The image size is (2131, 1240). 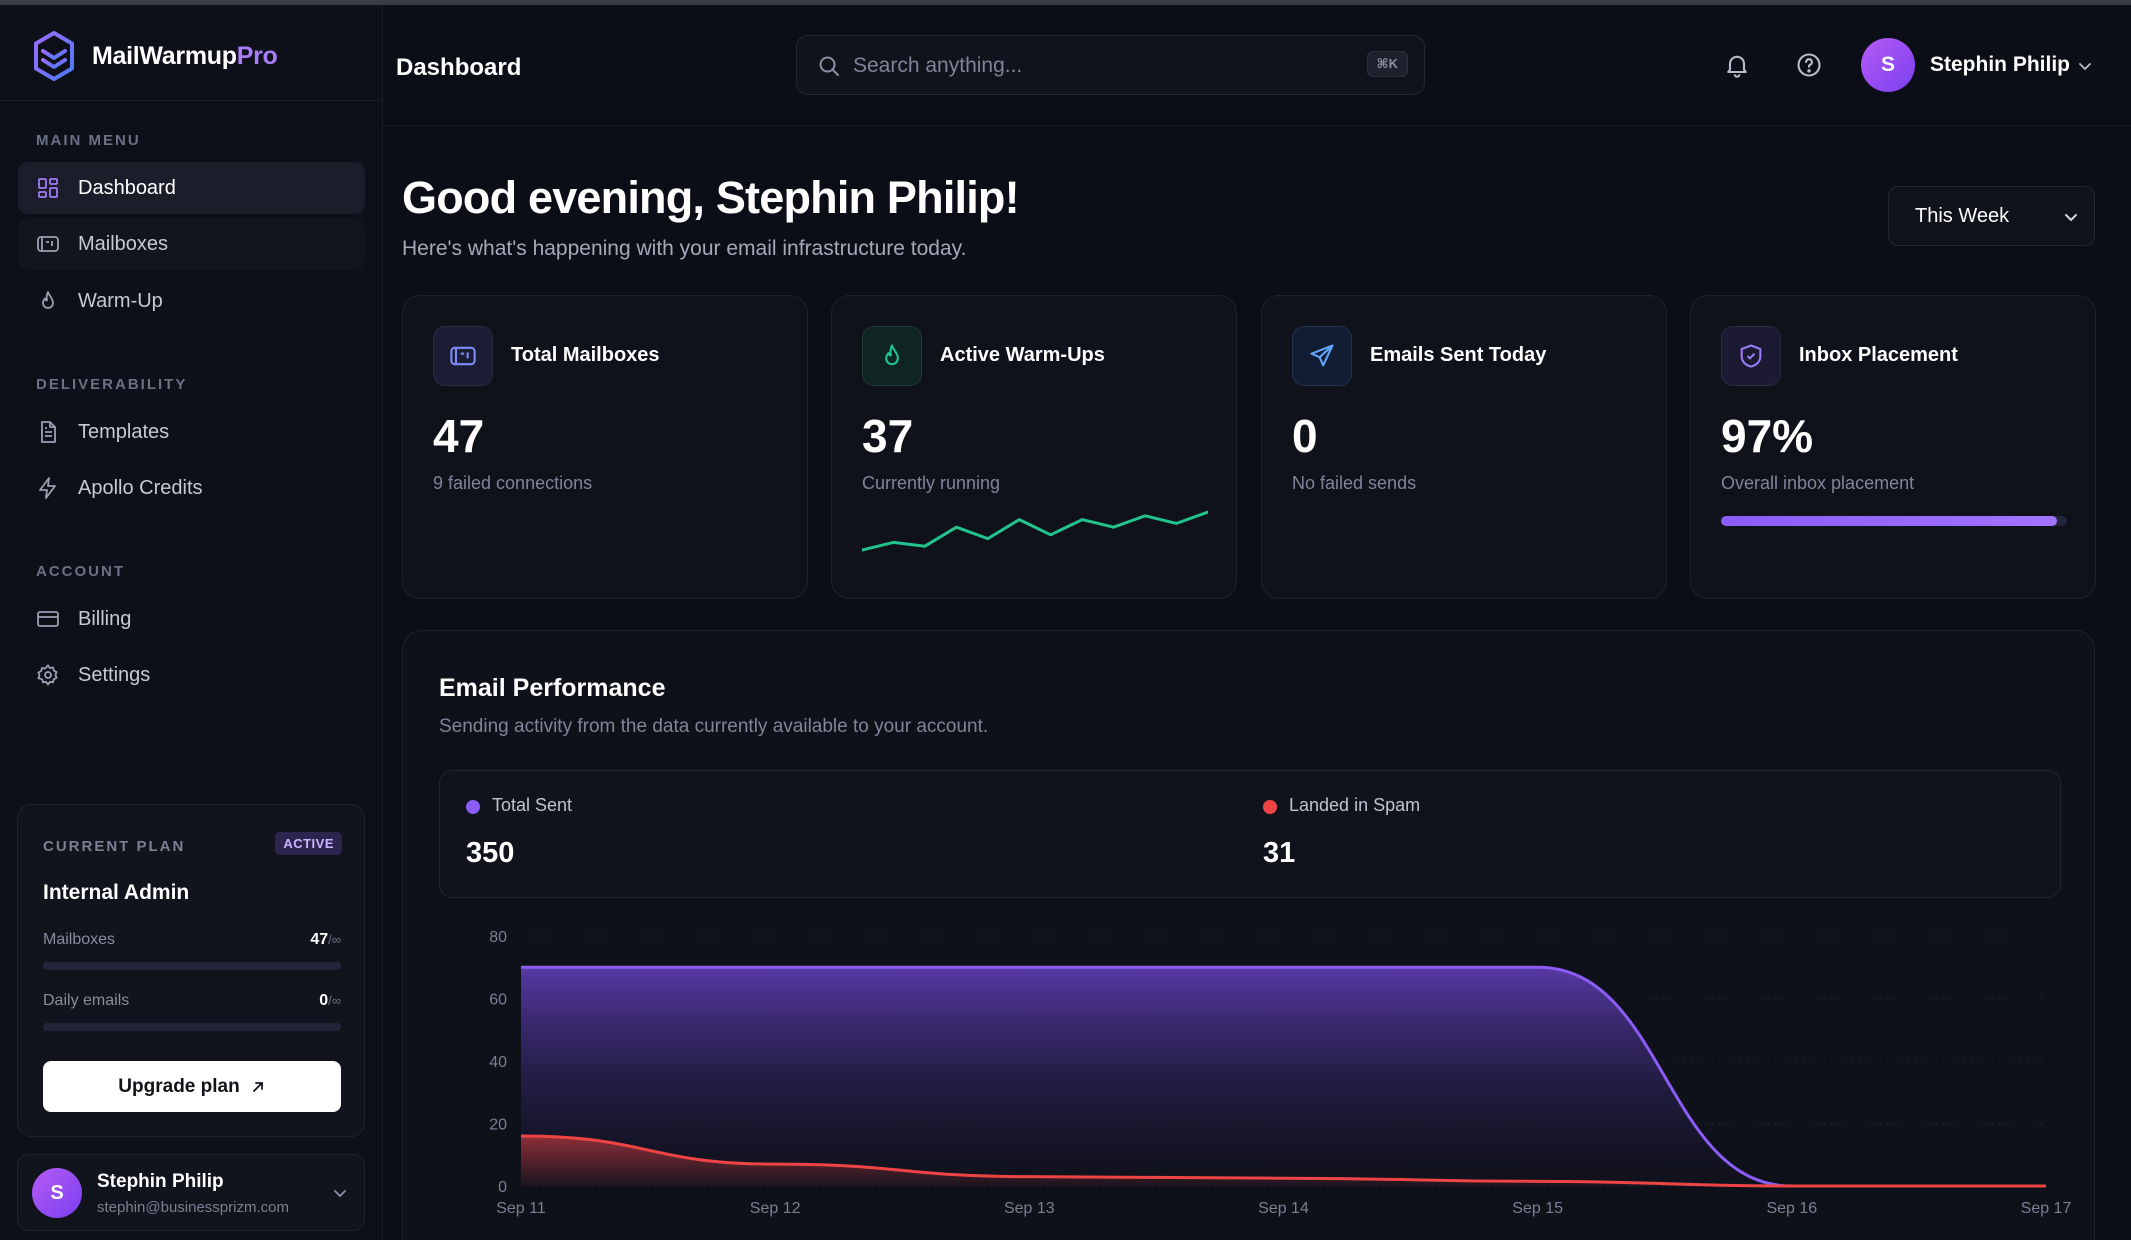 I want to click on inbox-placement-bar, so click(x=1894, y=521).